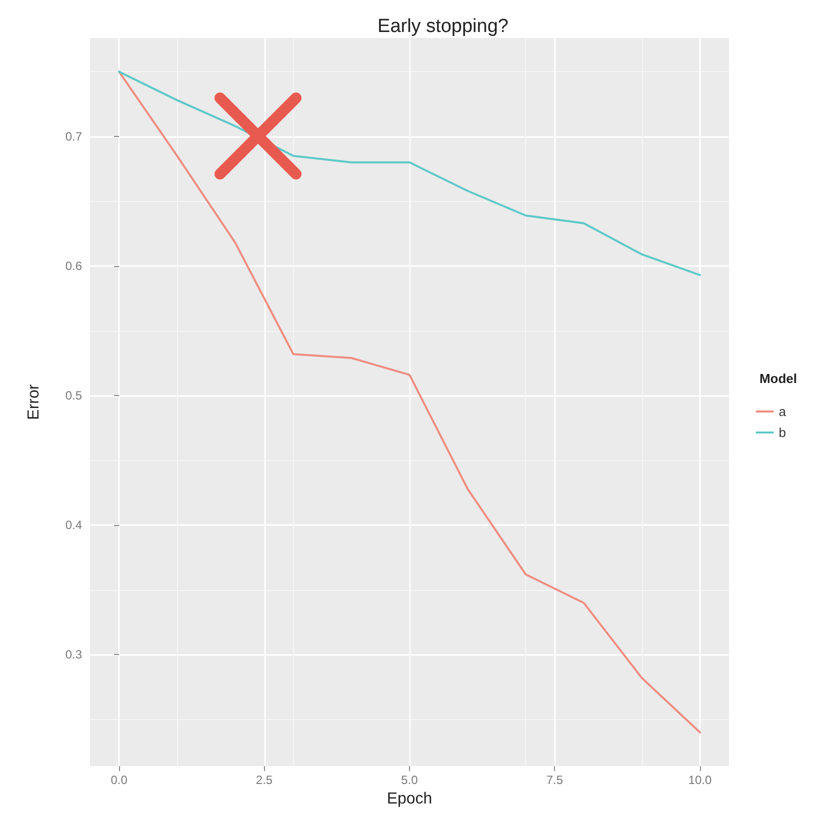 This screenshot has height=820, width=827. Describe the element at coordinates (555, 780) in the screenshot. I see `x-tick-label: 7.5` at that location.